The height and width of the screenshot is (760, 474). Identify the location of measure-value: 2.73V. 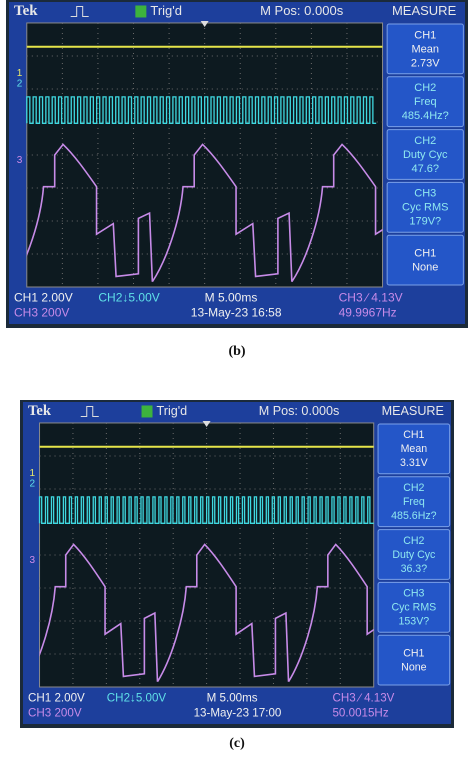
(425, 63).